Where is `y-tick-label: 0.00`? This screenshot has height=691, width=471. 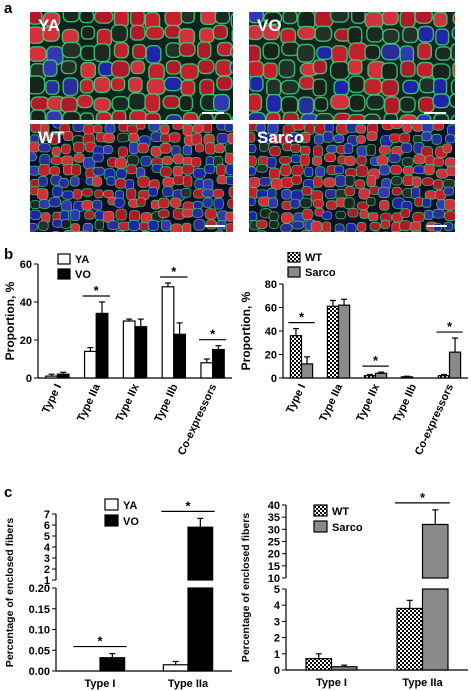
y-tick-label: 0.00 is located at coordinates (39, 672).